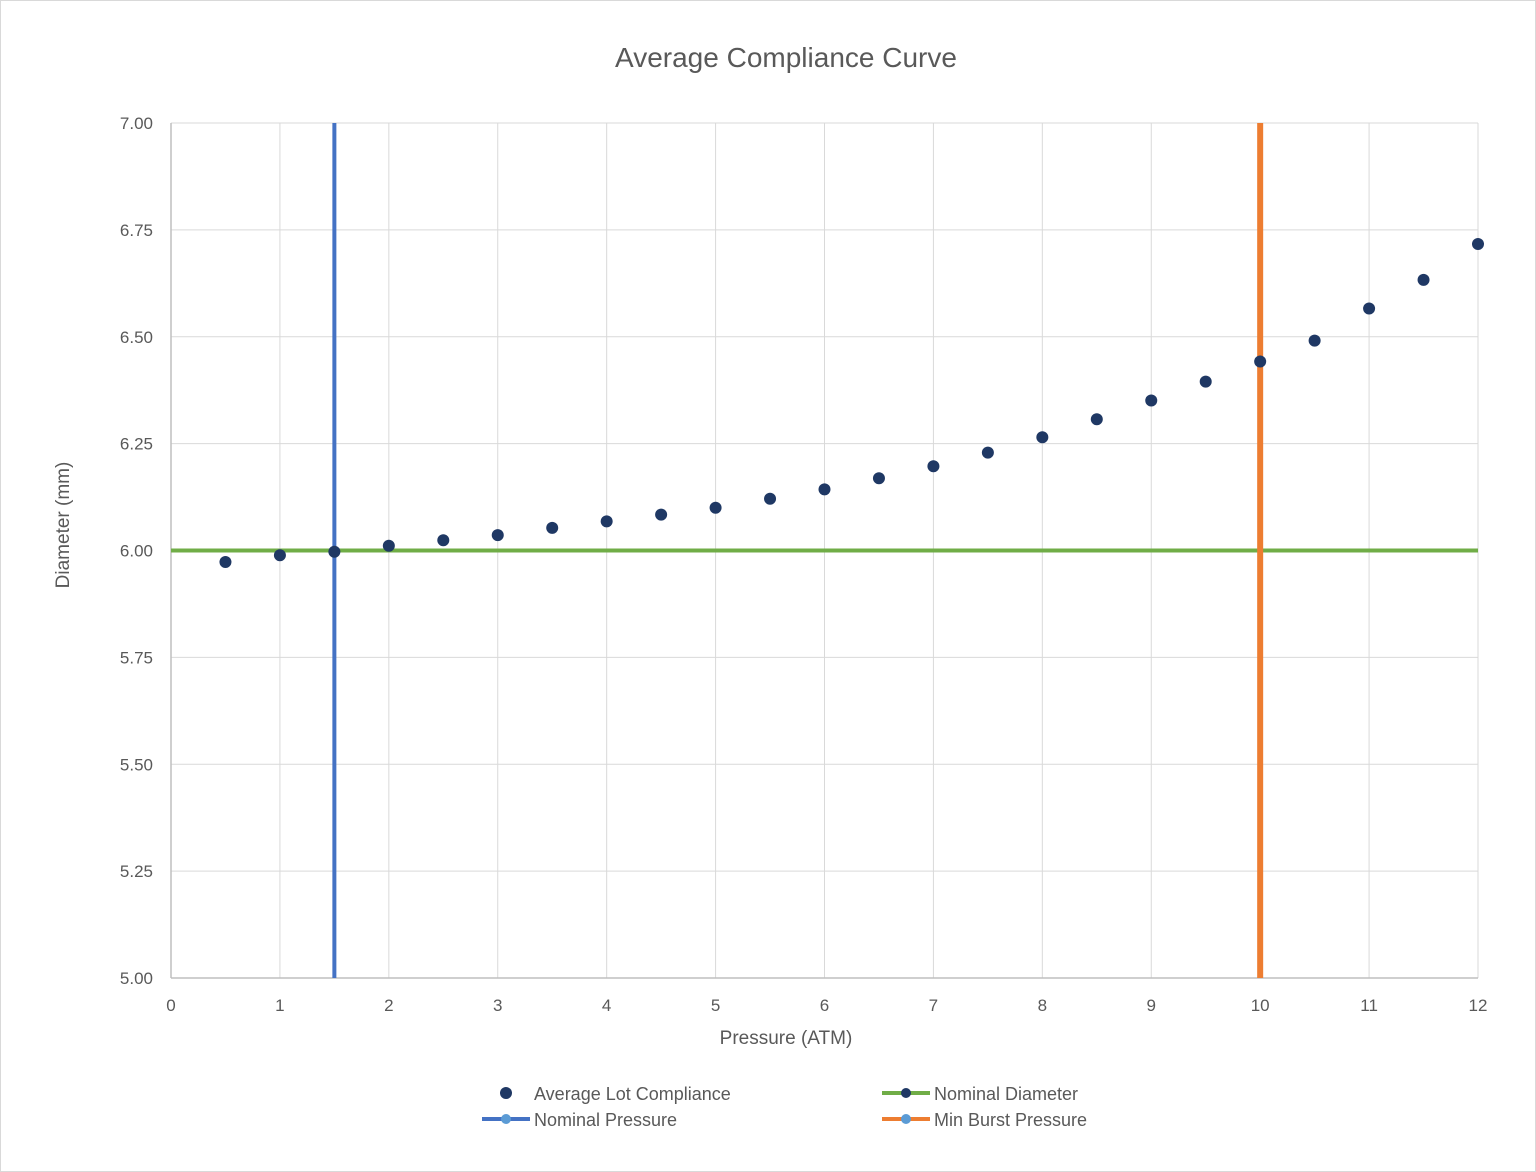 Image resolution: width=1536 pixels, height=1172 pixels. What do you see at coordinates (1042, 1005) in the screenshot?
I see `x-tick-label: 8` at bounding box center [1042, 1005].